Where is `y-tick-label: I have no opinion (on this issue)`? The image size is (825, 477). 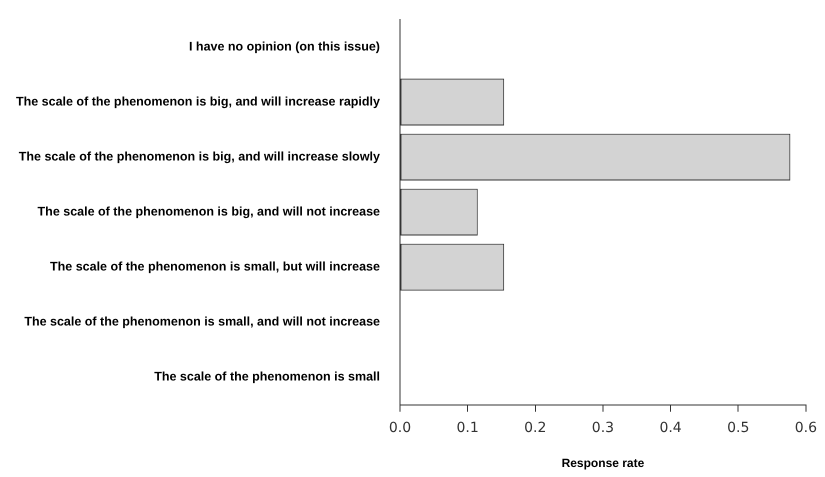 y-tick-label: I have no opinion (on this issue) is located at coordinates (284, 46).